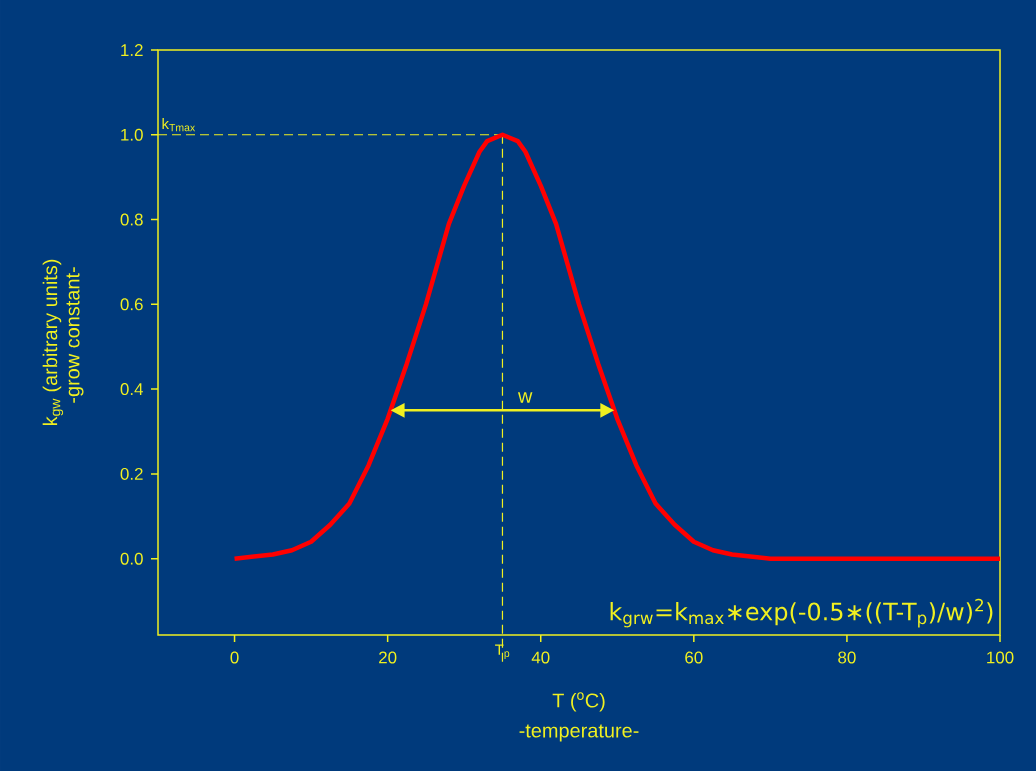 This screenshot has height=771, width=1036. Describe the element at coordinates (540, 657) in the screenshot. I see `x-tick-label: 40` at that location.